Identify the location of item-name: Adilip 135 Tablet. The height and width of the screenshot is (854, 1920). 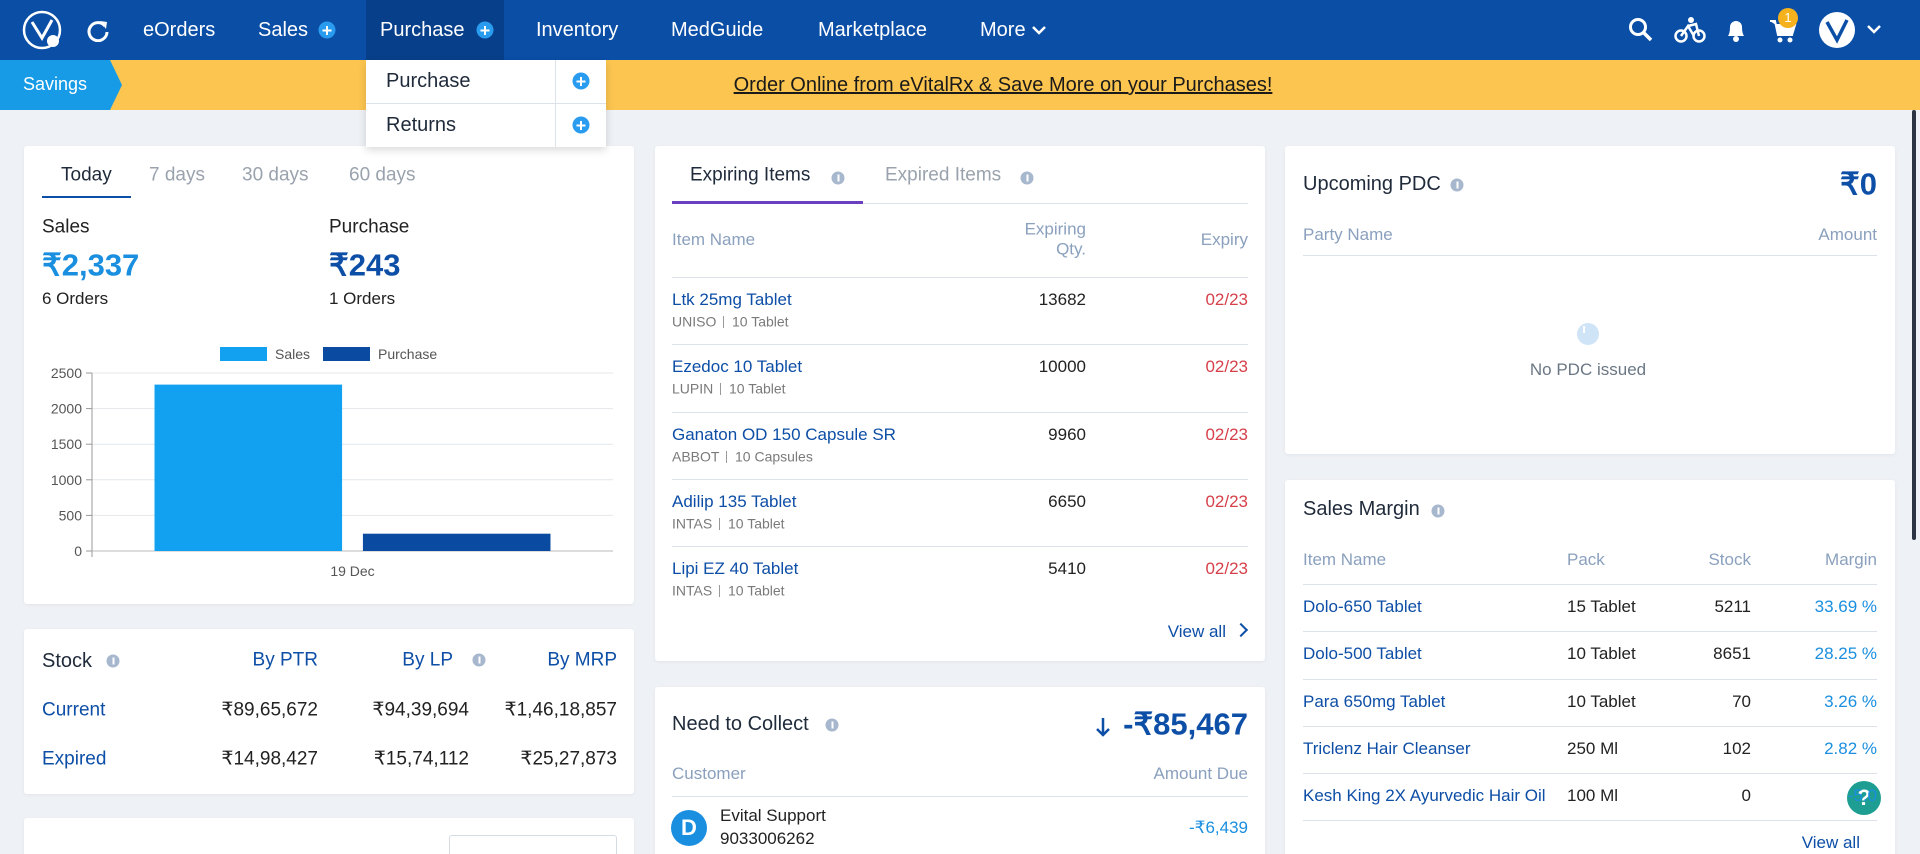
(734, 501).